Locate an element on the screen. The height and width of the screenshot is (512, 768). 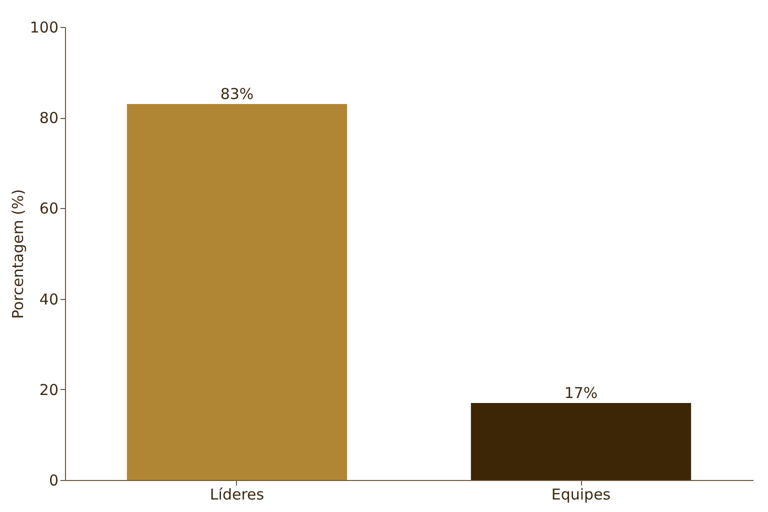
y-tick-label: 20 is located at coordinates (48, 389).